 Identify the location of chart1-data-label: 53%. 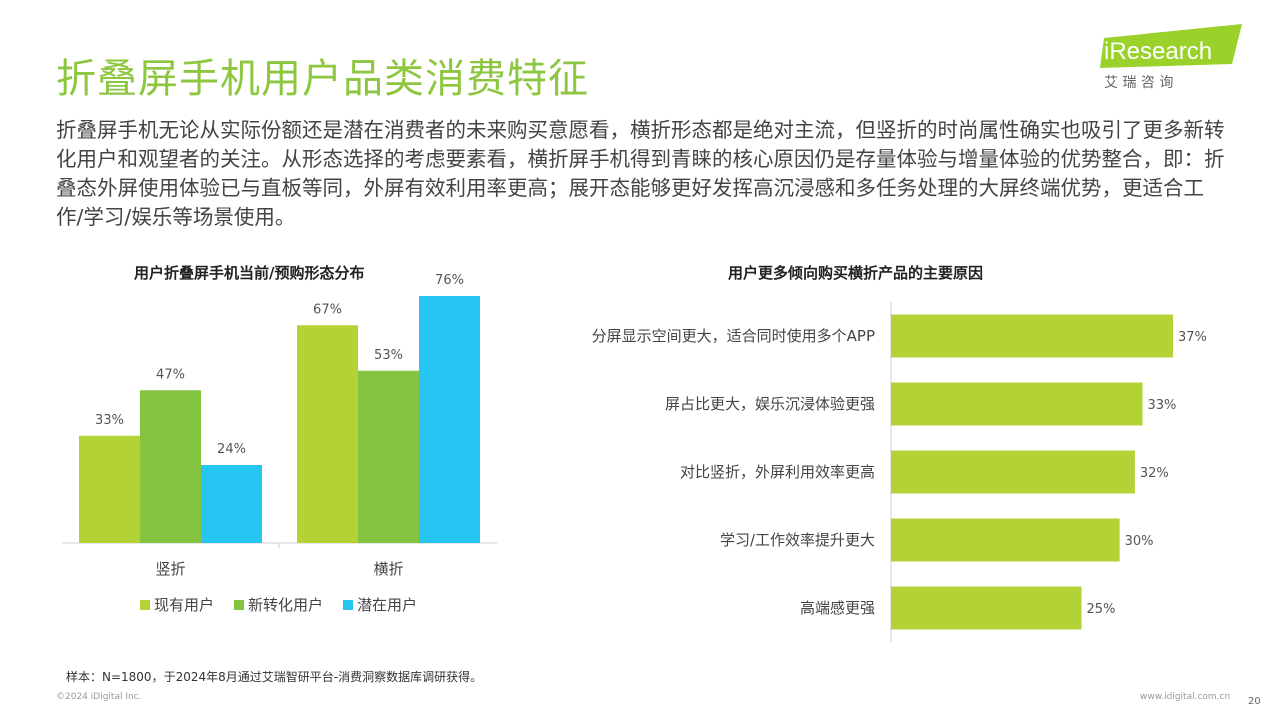
(388, 355).